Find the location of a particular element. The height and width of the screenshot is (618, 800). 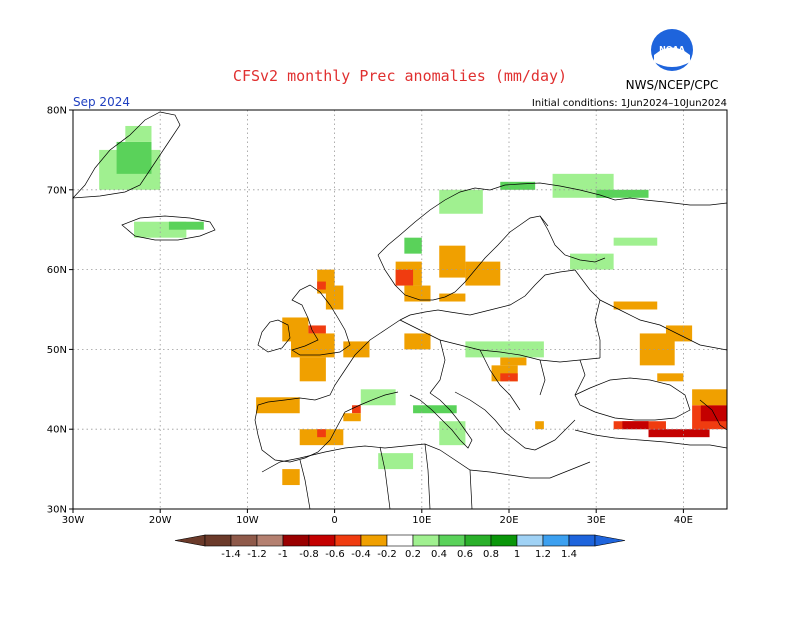

iceland is located at coordinates (168, 228).